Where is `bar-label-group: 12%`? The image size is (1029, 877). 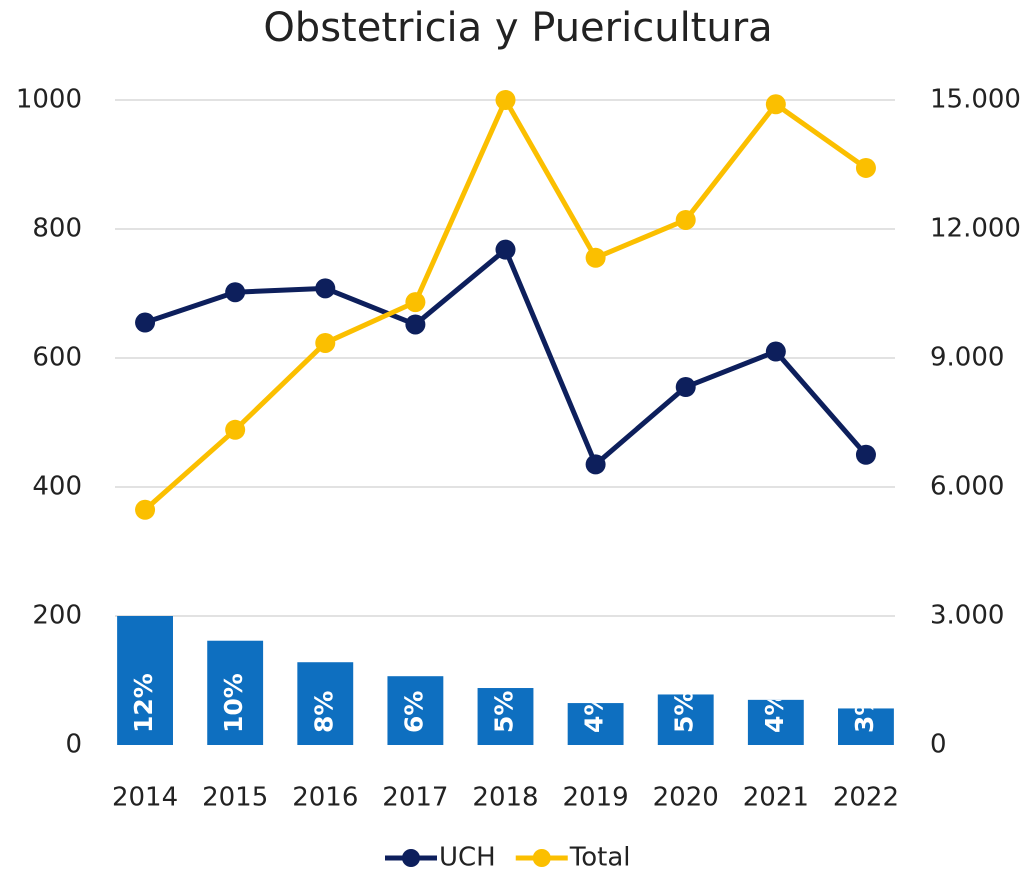 bar-label-group: 12% is located at coordinates (143, 703).